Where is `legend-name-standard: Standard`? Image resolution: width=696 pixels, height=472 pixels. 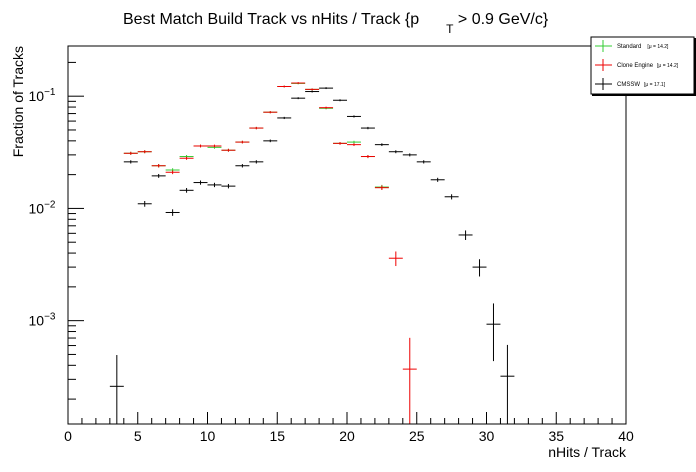
legend-name-standard: Standard is located at coordinates (629, 47).